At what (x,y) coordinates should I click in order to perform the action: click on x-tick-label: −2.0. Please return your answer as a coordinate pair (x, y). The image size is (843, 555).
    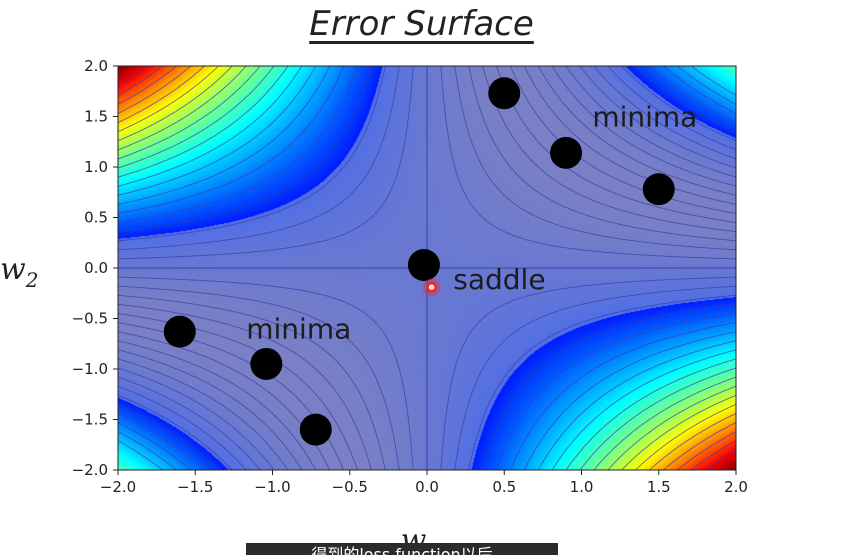
    Looking at the image, I should click on (118, 487).